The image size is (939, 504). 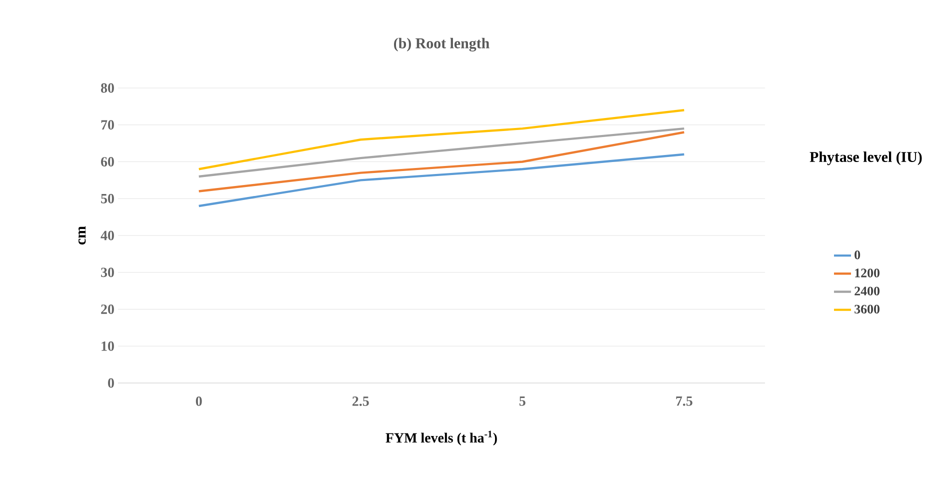 What do you see at coordinates (107, 273) in the screenshot?
I see `y-tick-label: 30` at bounding box center [107, 273].